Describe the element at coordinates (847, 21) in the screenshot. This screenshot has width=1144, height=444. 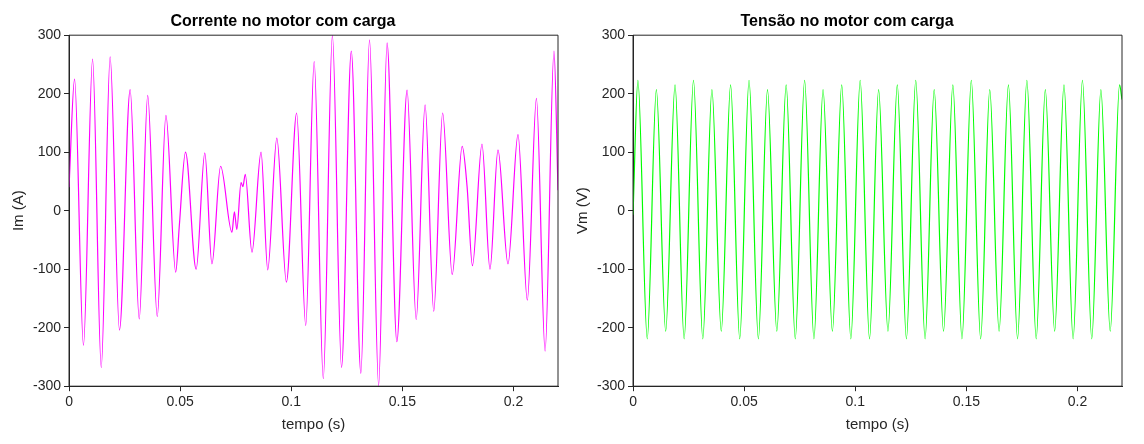
I see `chart-title: Tensão no motor com carga` at that location.